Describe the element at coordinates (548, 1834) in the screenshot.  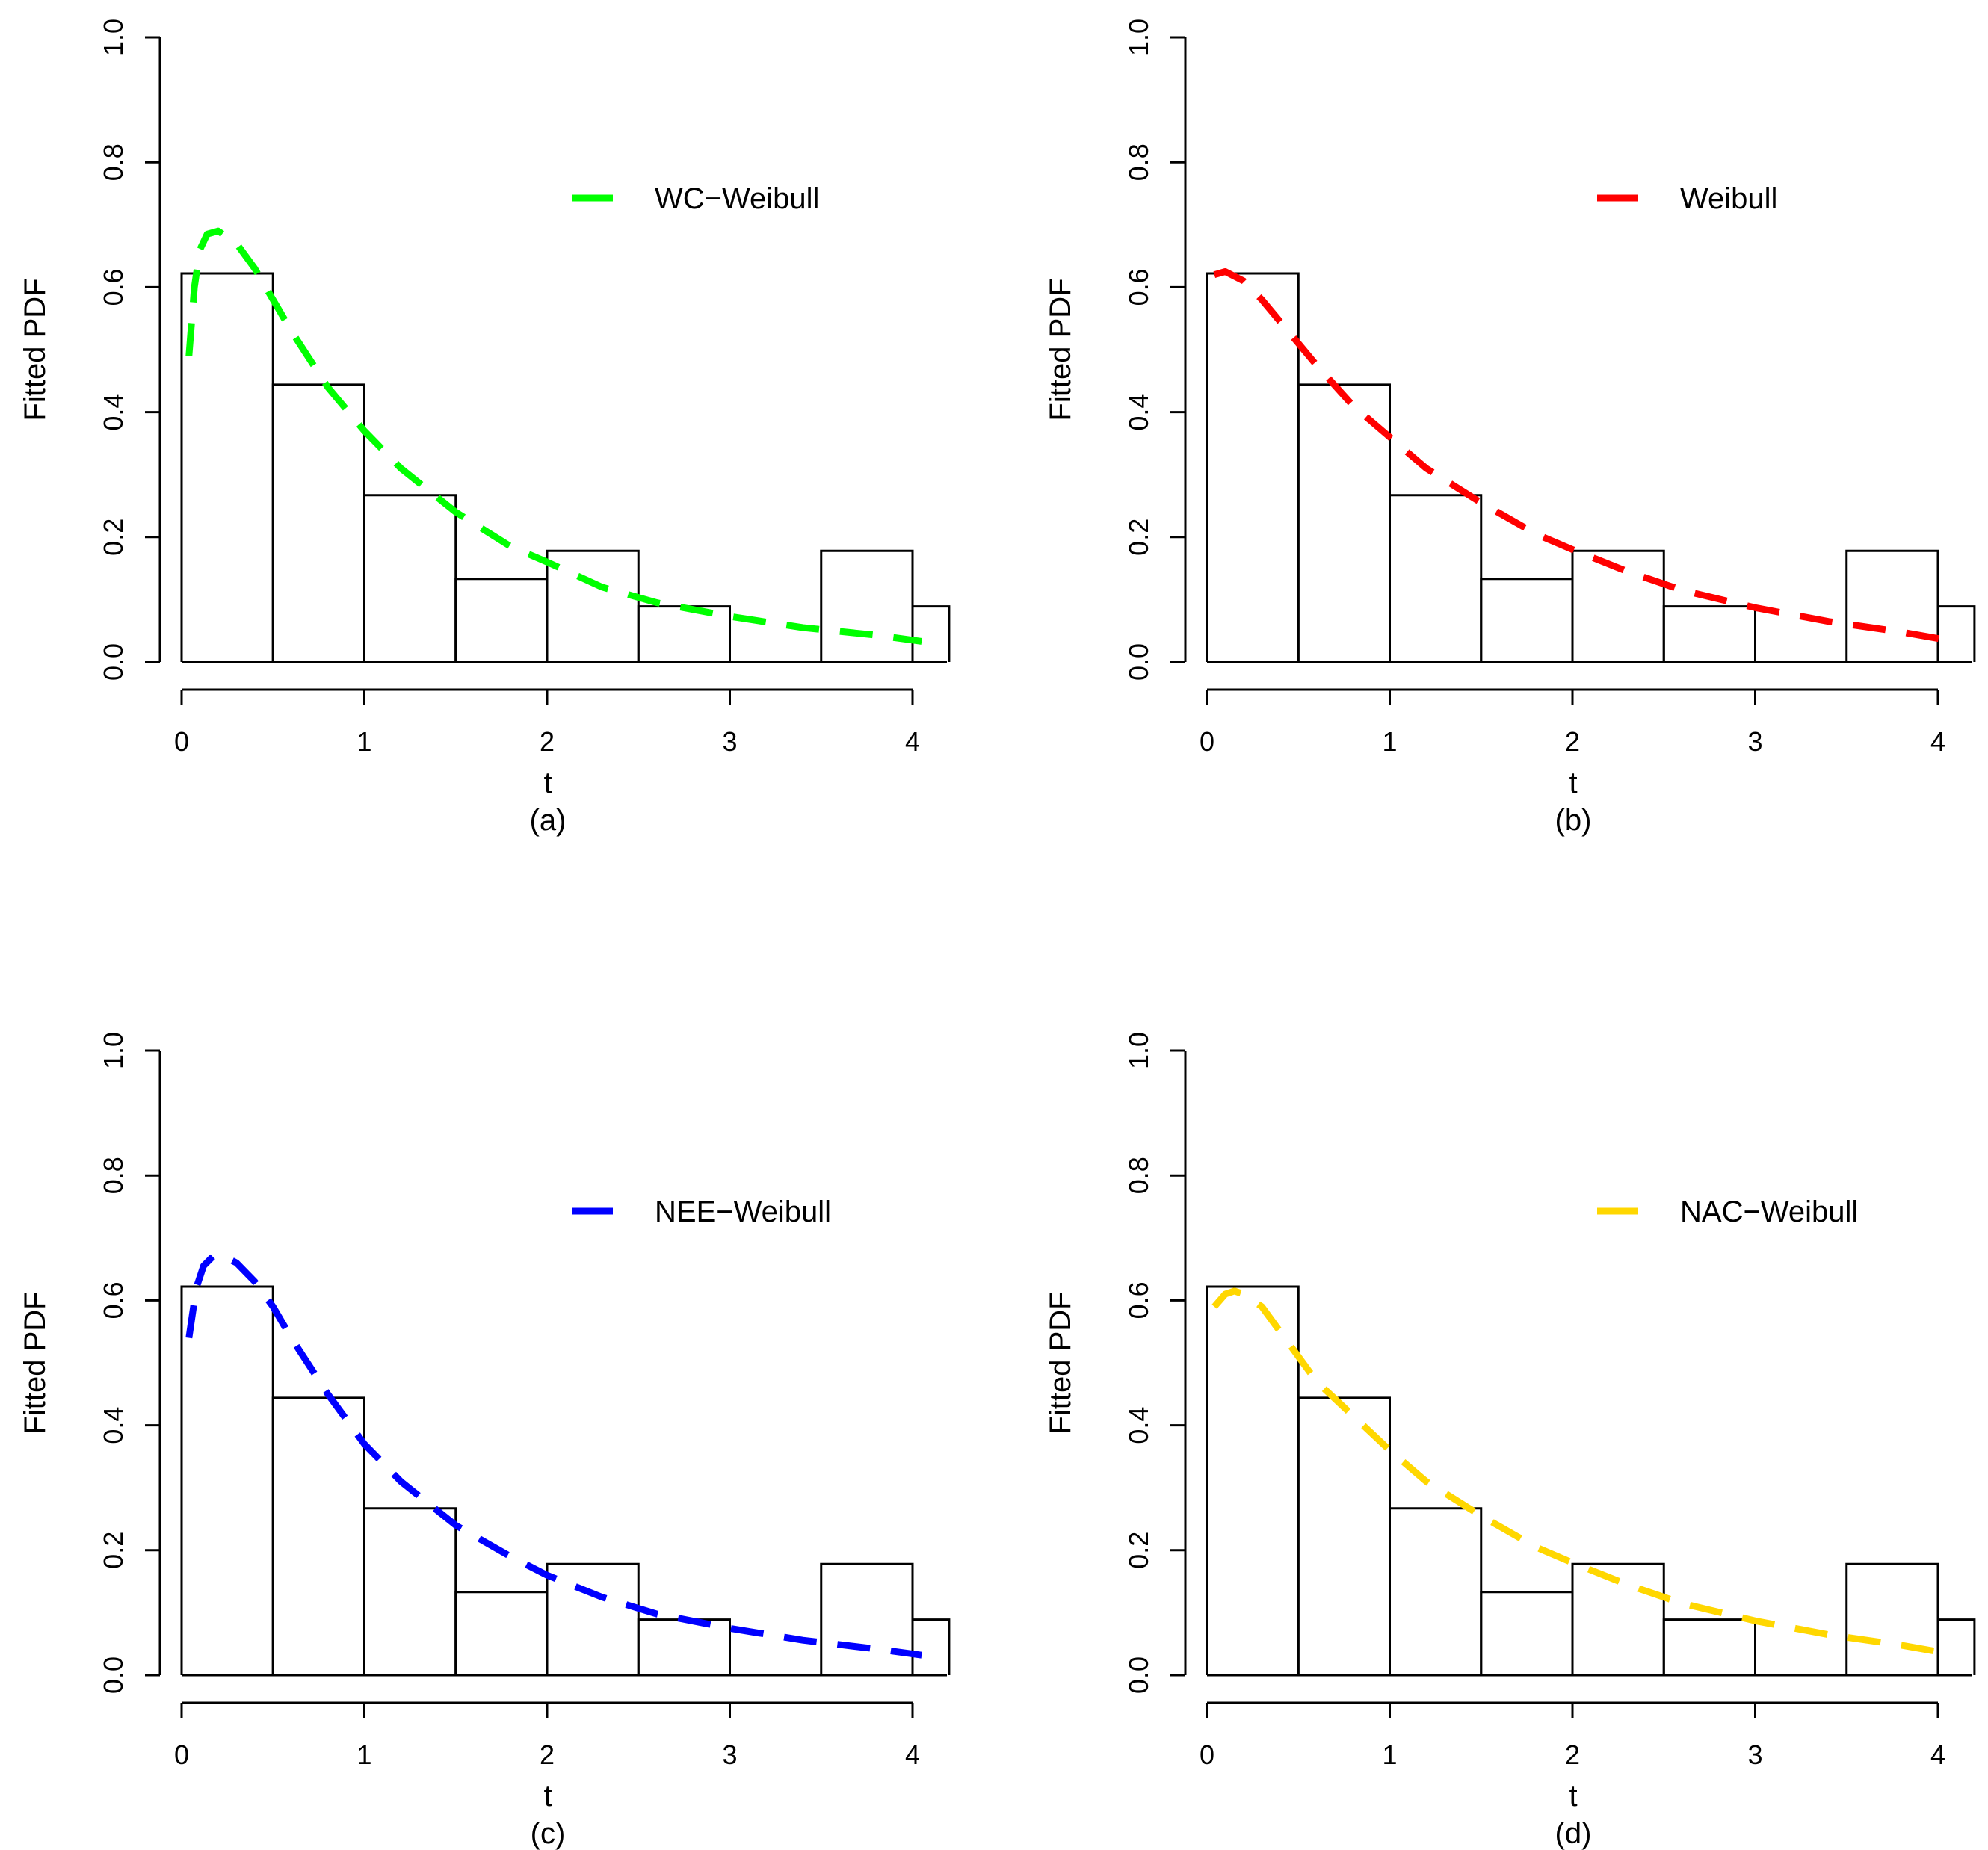
I see `panel-label: (c)` at that location.